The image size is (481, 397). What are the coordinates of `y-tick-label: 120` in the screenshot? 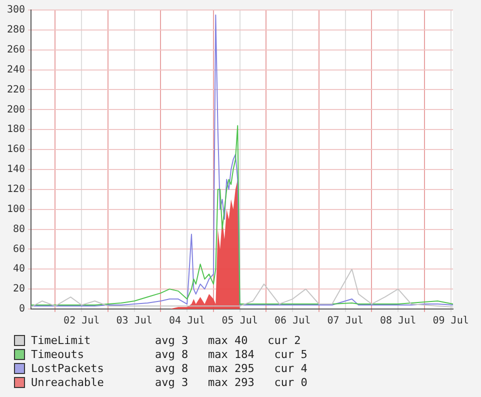 It's located at (16, 189).